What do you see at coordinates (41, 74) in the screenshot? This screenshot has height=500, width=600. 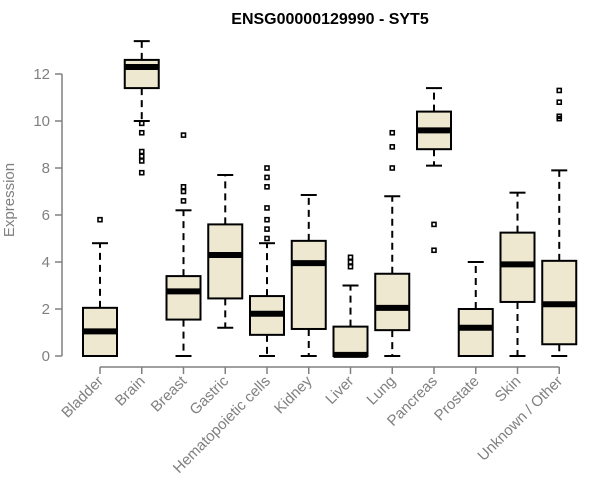 I see `y-tick-label: 12` at bounding box center [41, 74].